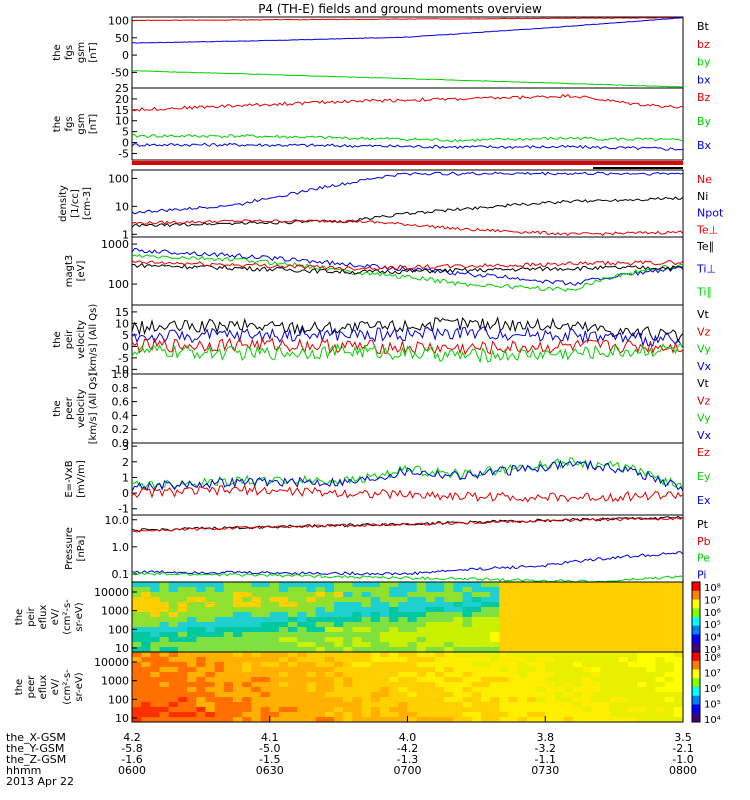  Describe the element at coordinates (93, 124) in the screenshot. I see `y-axis-label: [nT]` at that location.